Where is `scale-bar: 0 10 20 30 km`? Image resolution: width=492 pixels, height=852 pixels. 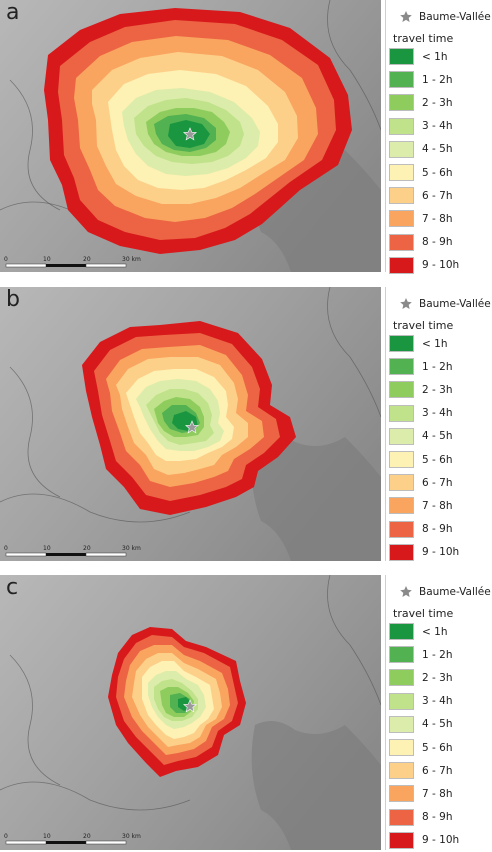
scale-bar: 0 10 20 30 km is located at coordinates (72, 839).